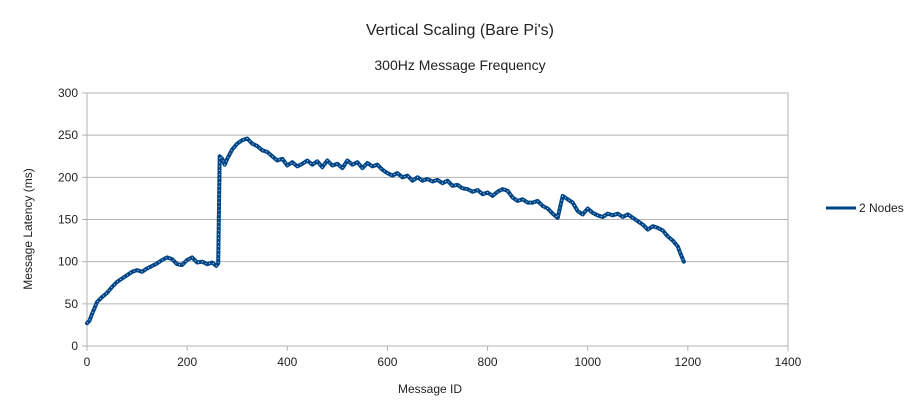  I want to click on y-tick-label: 50, so click(72, 304).